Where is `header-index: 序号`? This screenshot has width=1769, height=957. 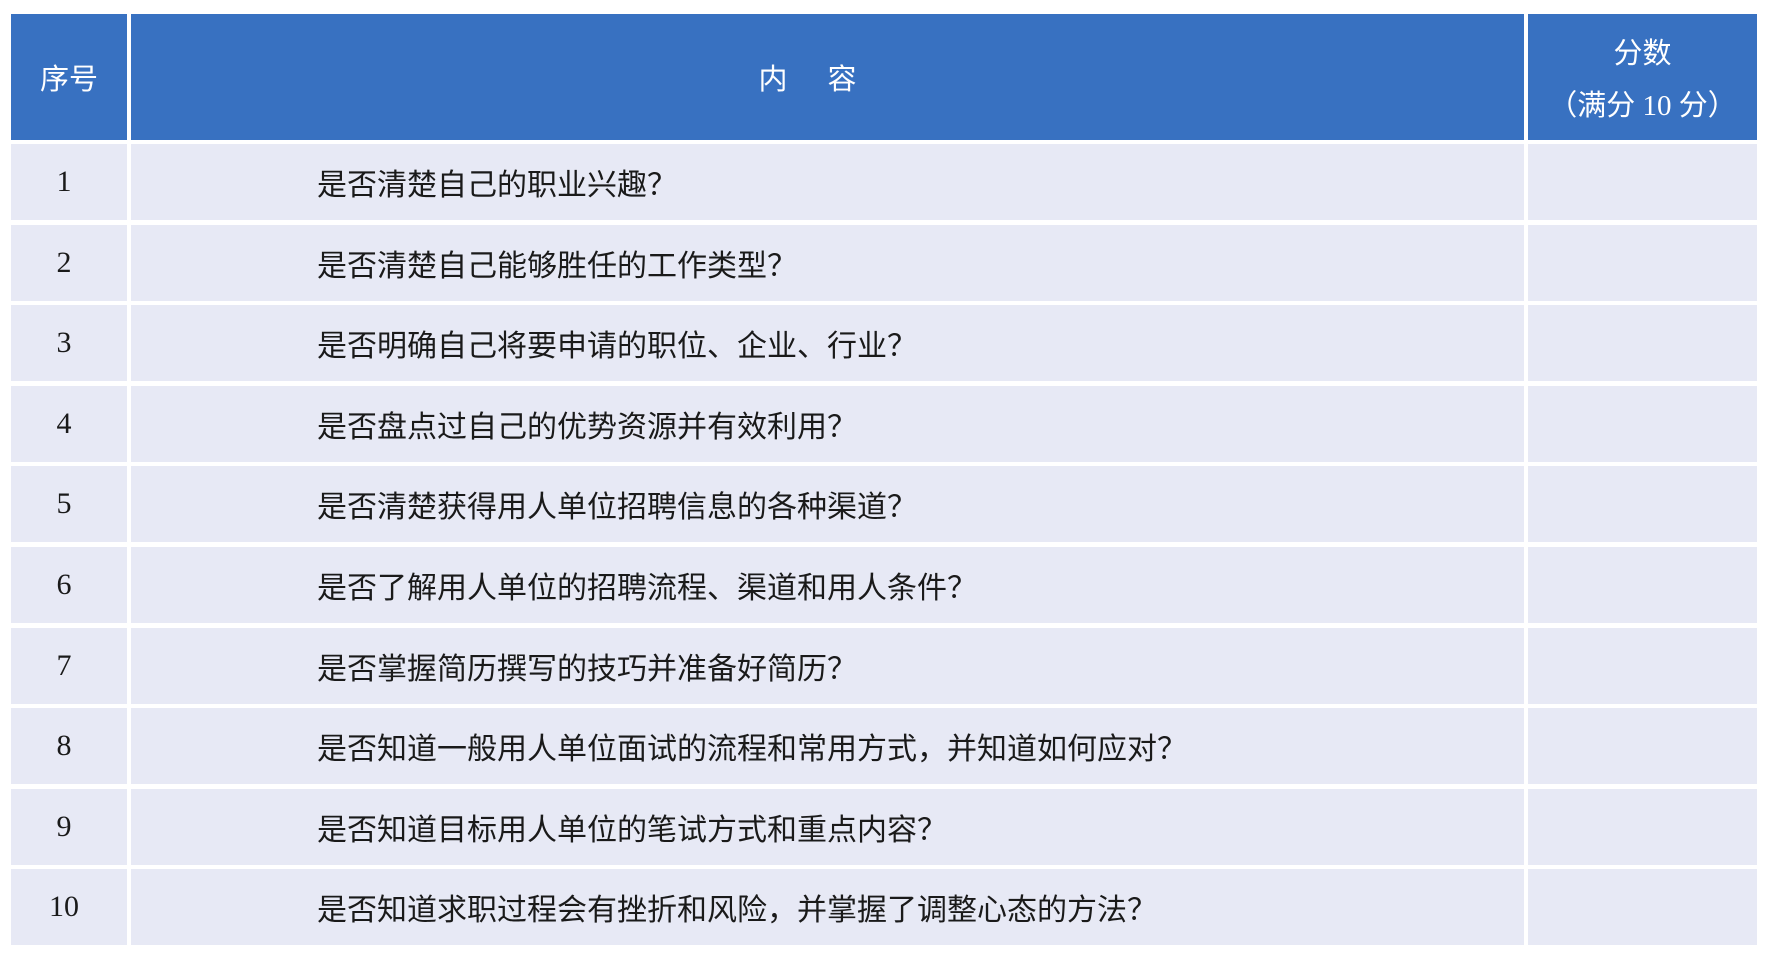 header-index: 序号 is located at coordinates (69, 77).